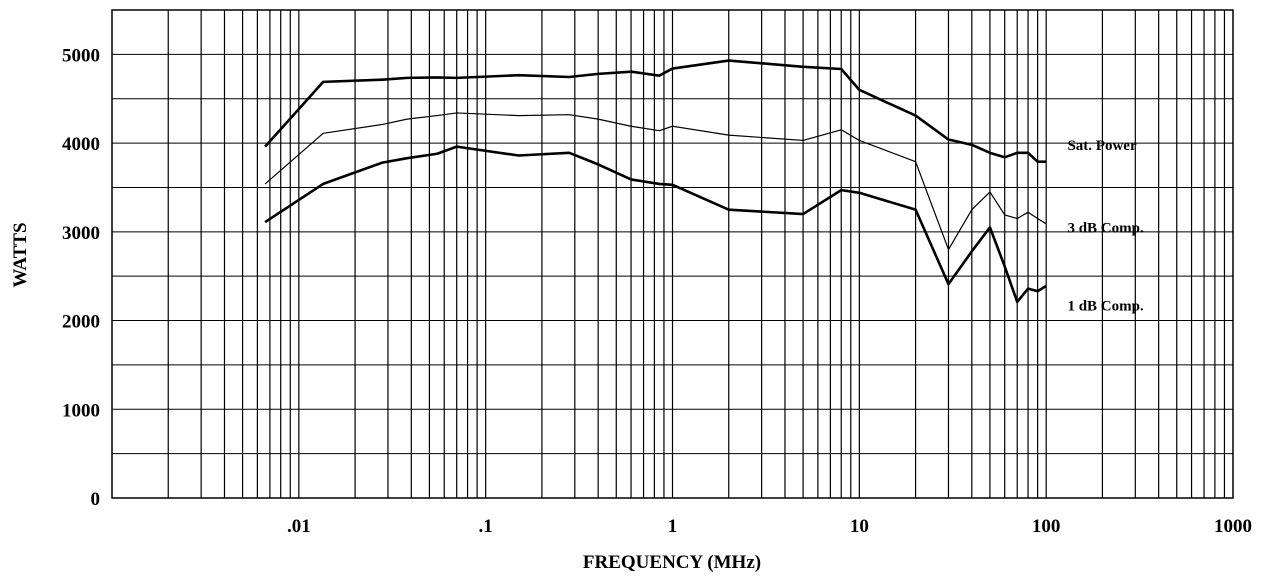 The width and height of the screenshot is (1265, 581). Describe the element at coordinates (299, 526) in the screenshot. I see `x-tick-label: .01` at that location.